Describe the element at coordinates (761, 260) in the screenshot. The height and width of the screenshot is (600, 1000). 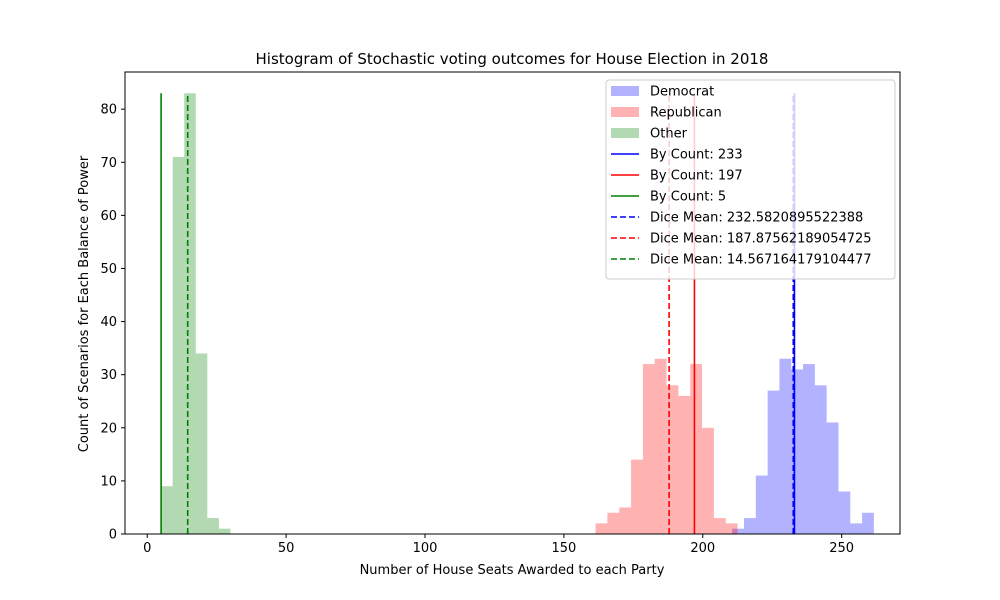
I see `legend-label-dice-mean-14-567164179104477: Dice Mean: 14.567164179104477` at that location.